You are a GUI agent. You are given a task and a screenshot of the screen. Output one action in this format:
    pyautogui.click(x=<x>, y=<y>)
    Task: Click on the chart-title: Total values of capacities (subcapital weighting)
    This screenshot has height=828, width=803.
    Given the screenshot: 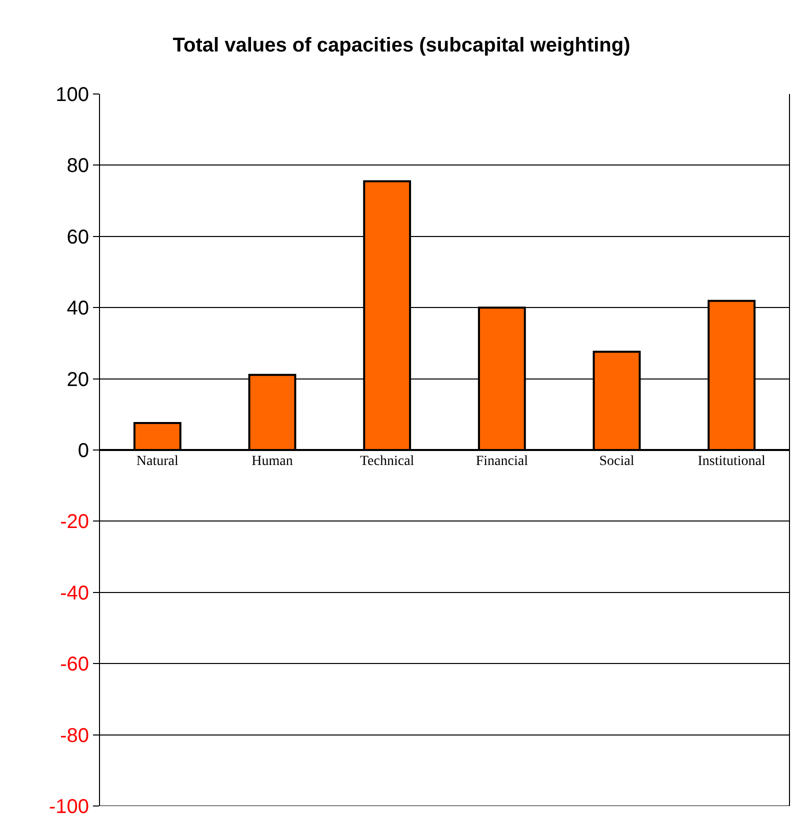 What is the action you would take?
    pyautogui.click(x=401, y=45)
    